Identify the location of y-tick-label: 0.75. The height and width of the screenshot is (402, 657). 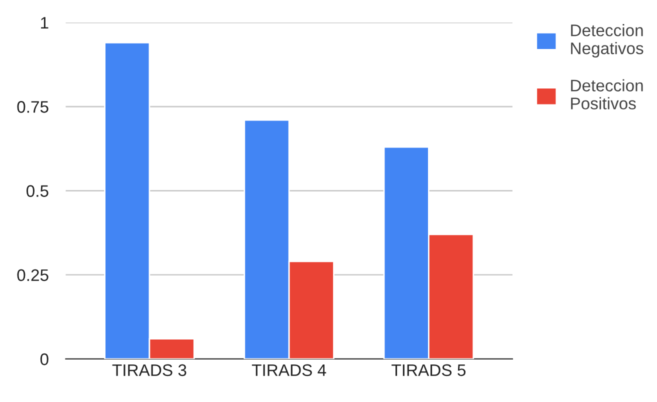
(32, 107).